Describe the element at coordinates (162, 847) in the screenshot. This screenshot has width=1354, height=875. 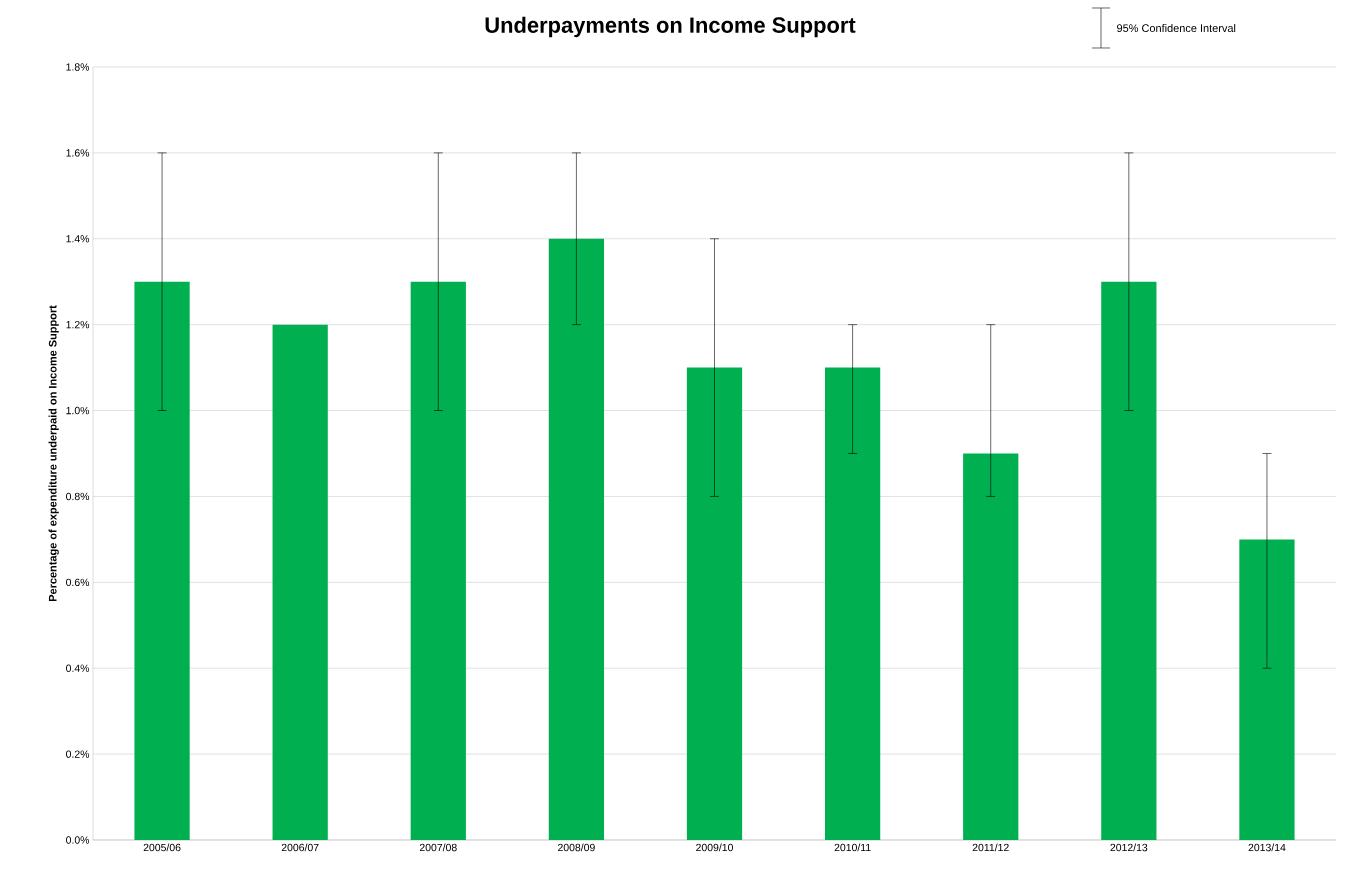
I see `x-tick-label: 2005/06` at that location.